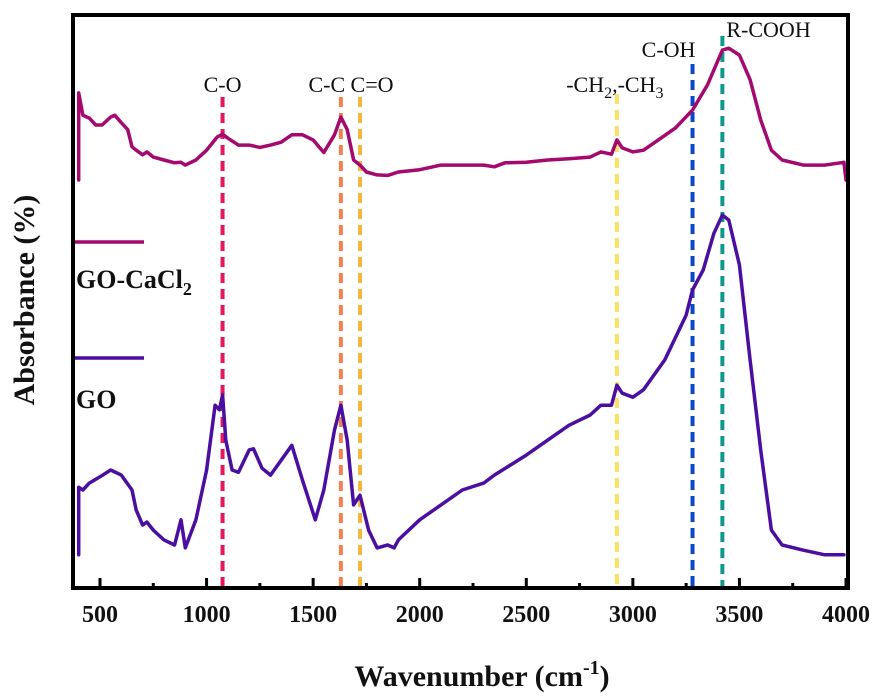 Image resolution: width=890 pixels, height=699 pixels. I want to click on x-tick-labels: 500 1000 1500 2000 2500 3000 3500 4000, so click(476, 615).